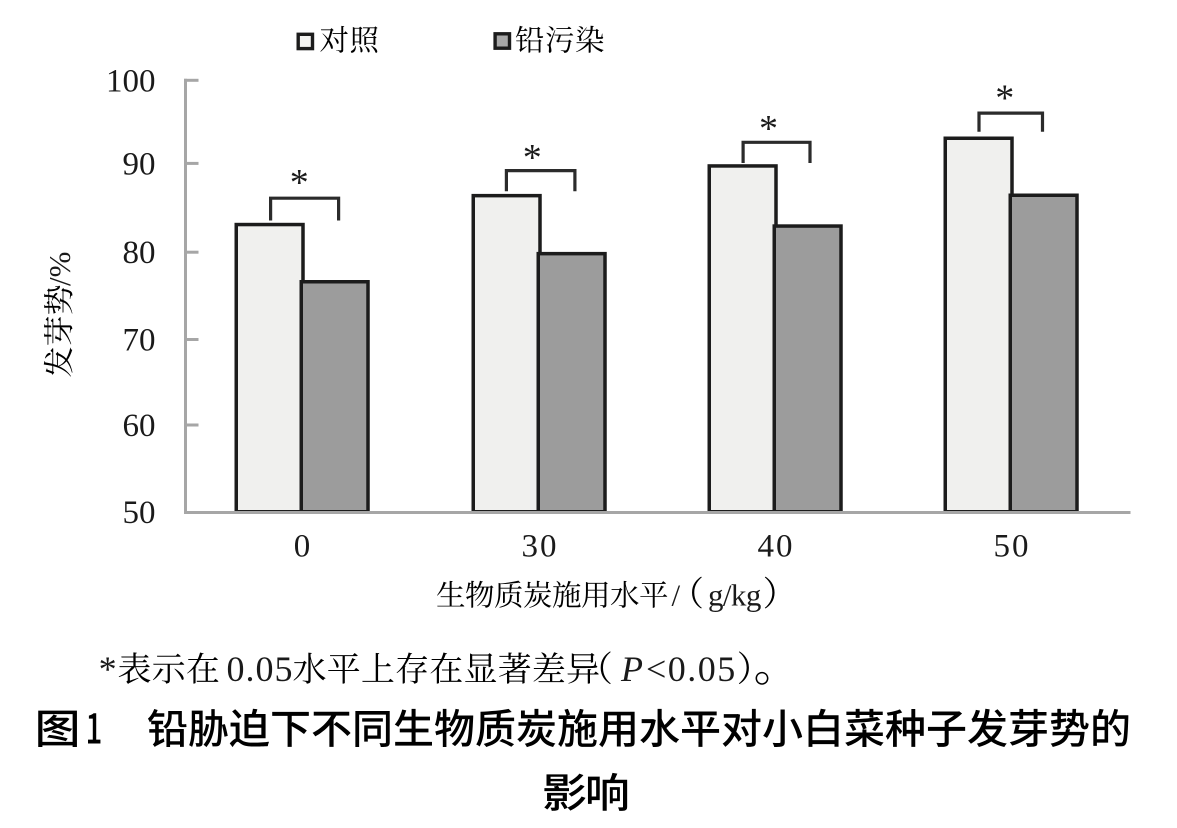 The width and height of the screenshot is (1177, 828). I want to click on svg-text: 0, so click(303, 547).